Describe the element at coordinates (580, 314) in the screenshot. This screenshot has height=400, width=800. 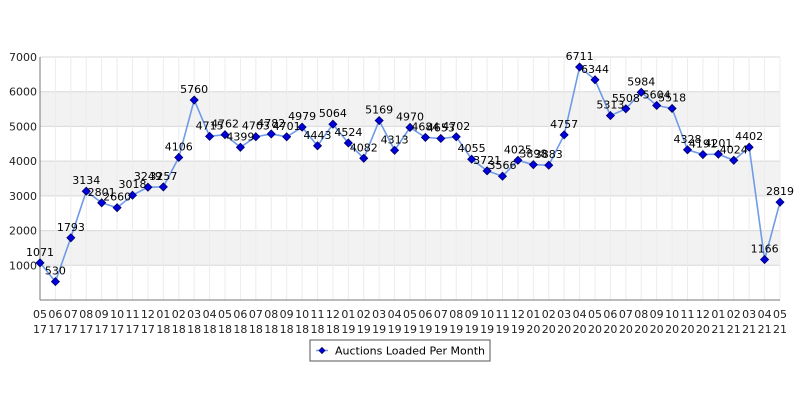
I see `x-tick-label-month: 04` at that location.